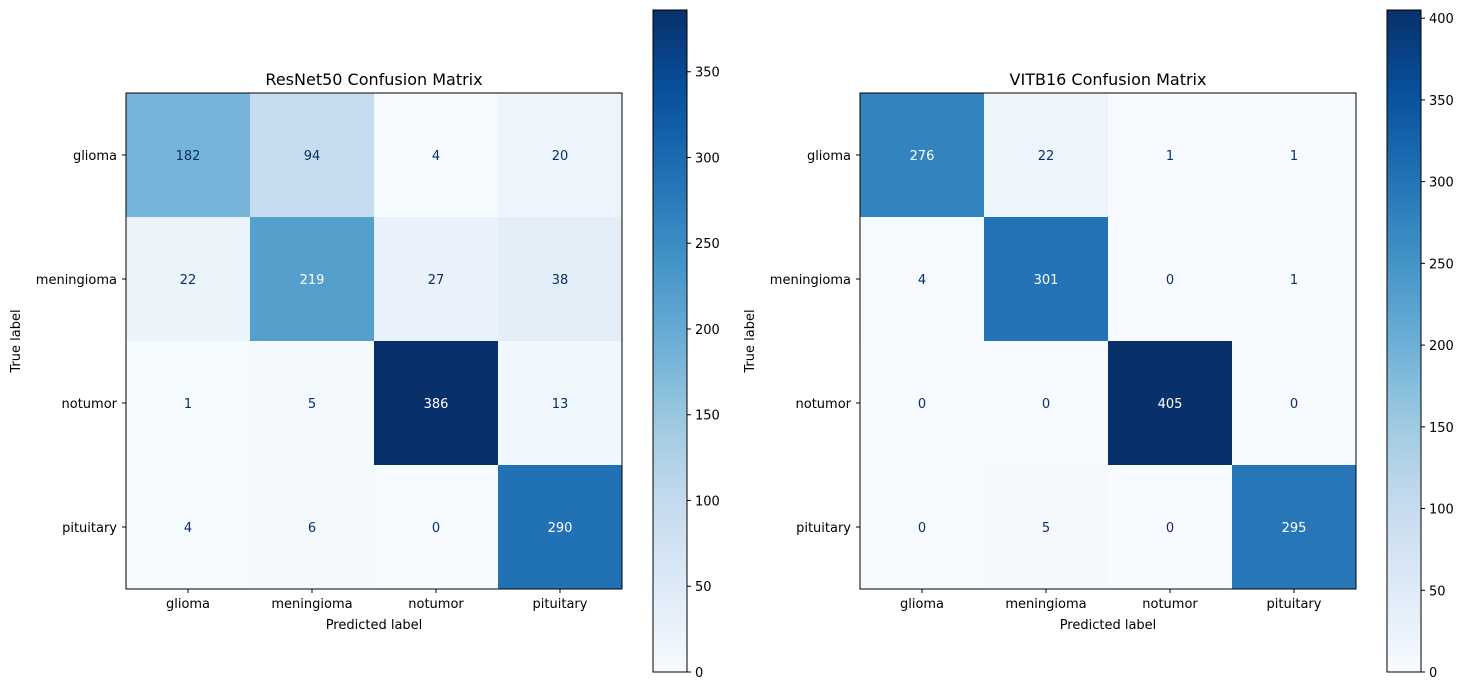 The image size is (1466, 690). Describe the element at coordinates (1108, 79) in the screenshot. I see `chart-title: VITB16 Confusion Matrix` at that location.